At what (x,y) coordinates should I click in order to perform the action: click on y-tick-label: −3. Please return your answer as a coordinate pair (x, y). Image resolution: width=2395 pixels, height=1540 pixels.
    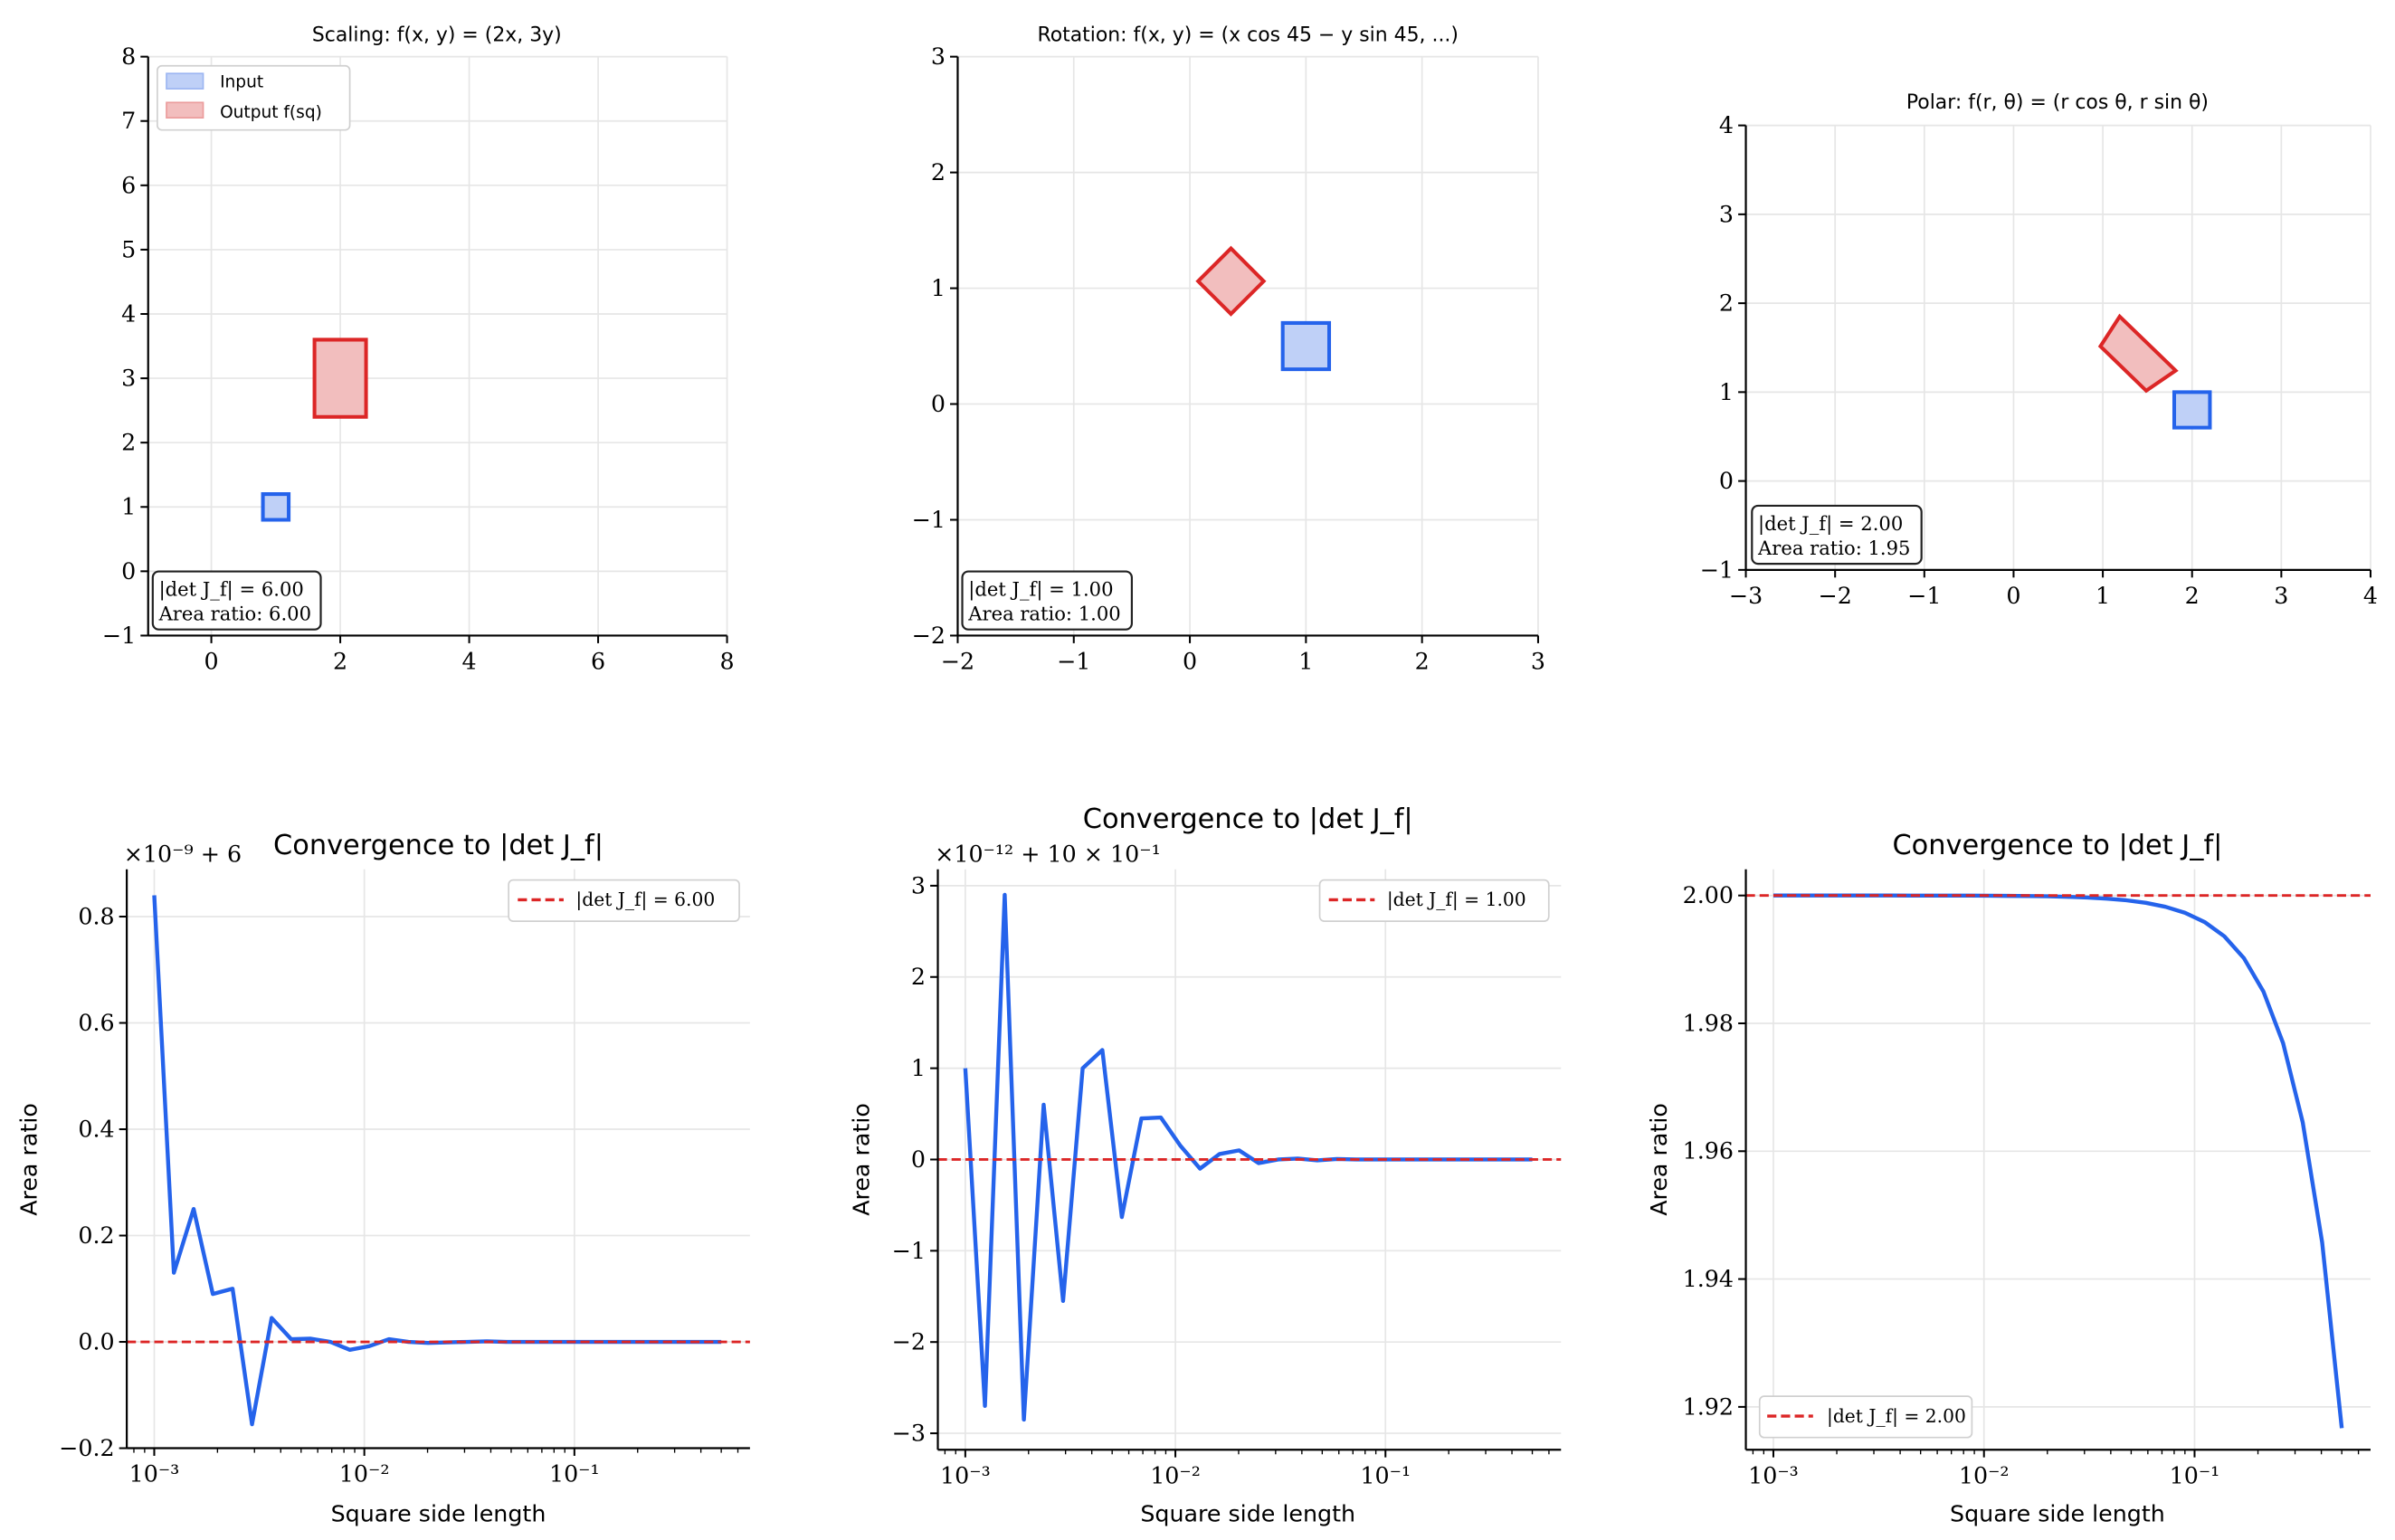
    Looking at the image, I should click on (909, 1433).